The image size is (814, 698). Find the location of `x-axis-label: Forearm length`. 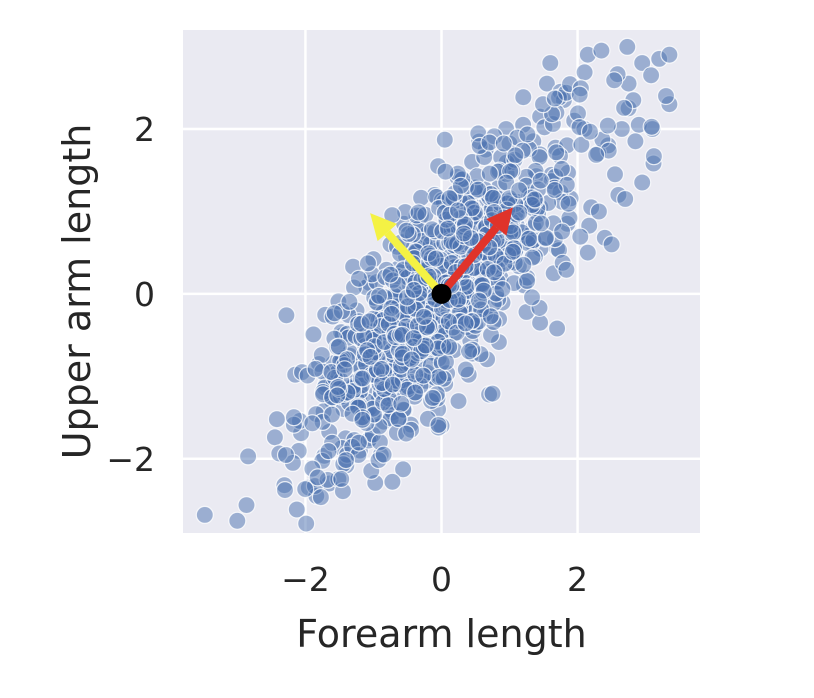

x-axis-label: Forearm length is located at coordinates (441, 634).